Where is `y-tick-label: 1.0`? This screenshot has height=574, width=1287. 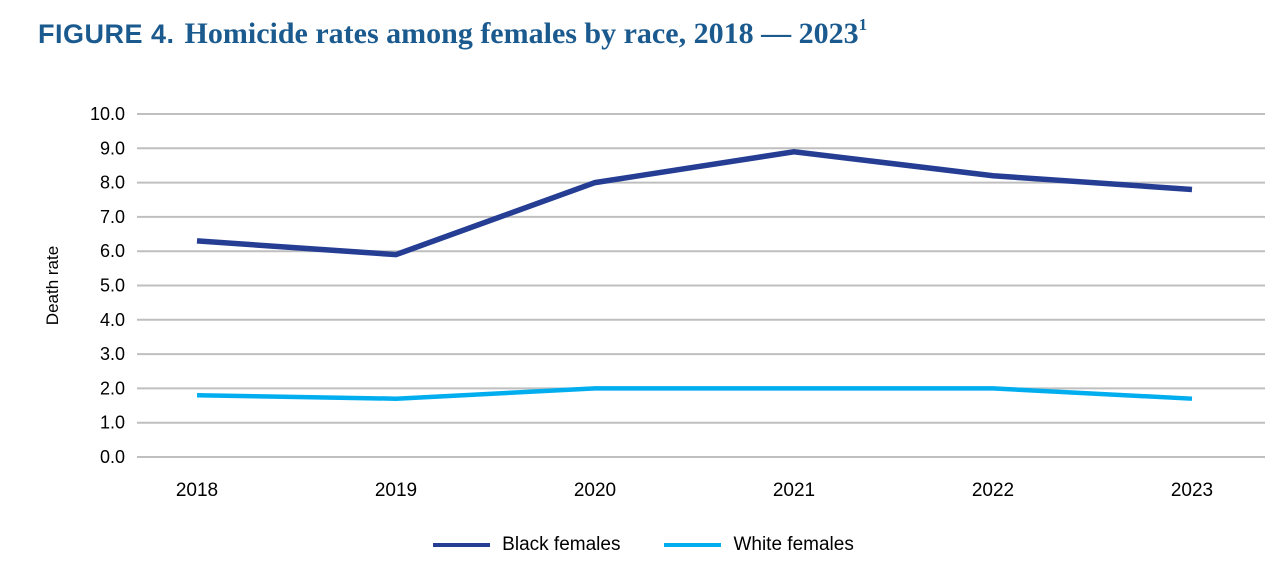 y-tick-label: 1.0 is located at coordinates (112, 423).